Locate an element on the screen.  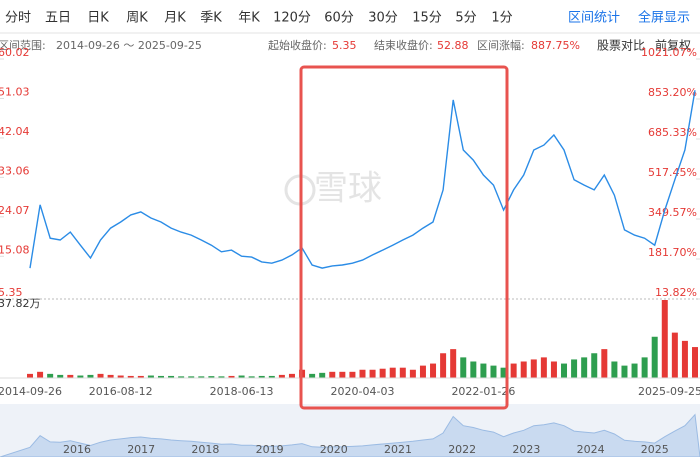
toolbar-action: 全屏显示 is located at coordinates (664, 18).